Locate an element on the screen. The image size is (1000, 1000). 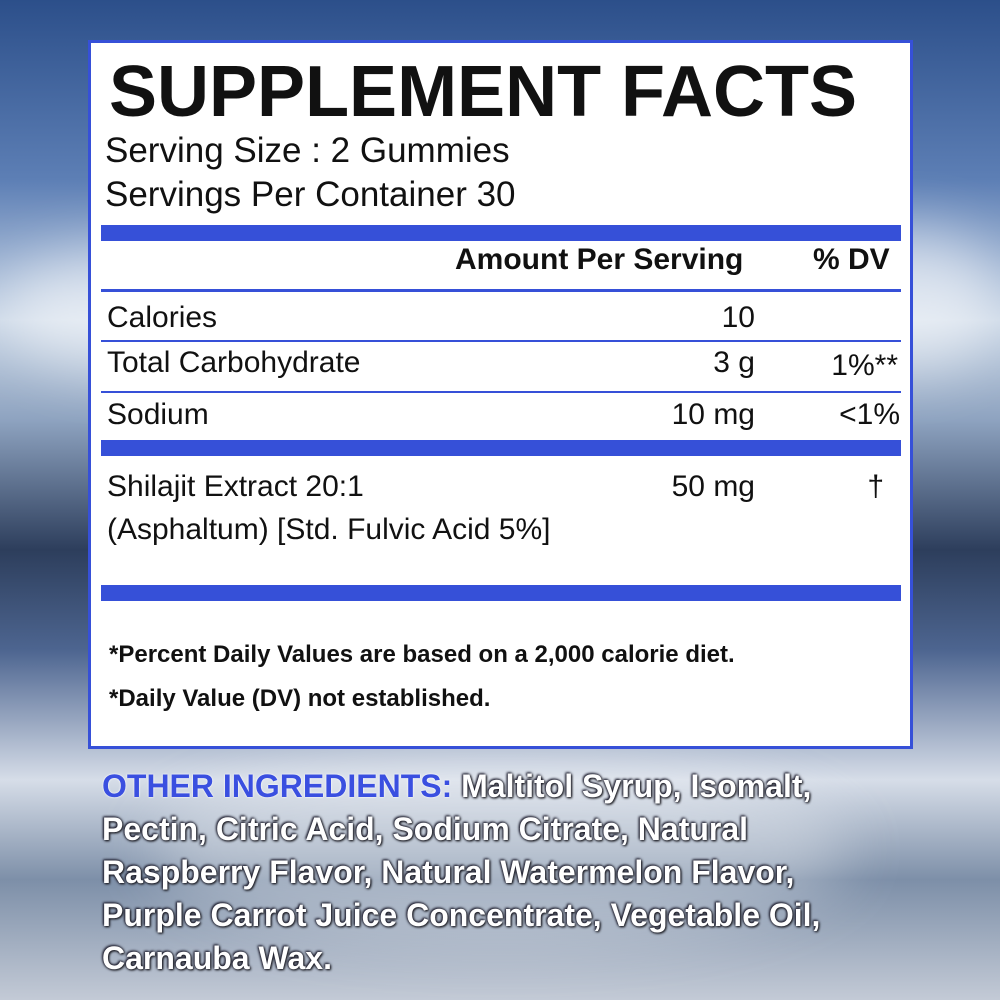
dv-header: % DV is located at coordinates (851, 259).